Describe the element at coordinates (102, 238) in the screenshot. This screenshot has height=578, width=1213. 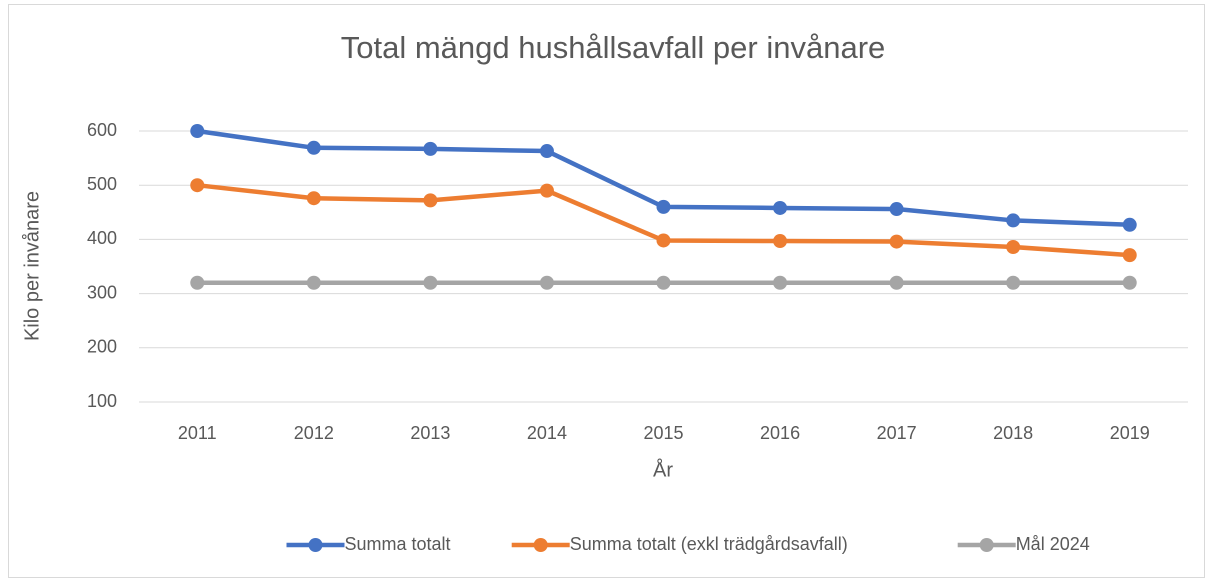
I see `y-tick-label: 400` at that location.